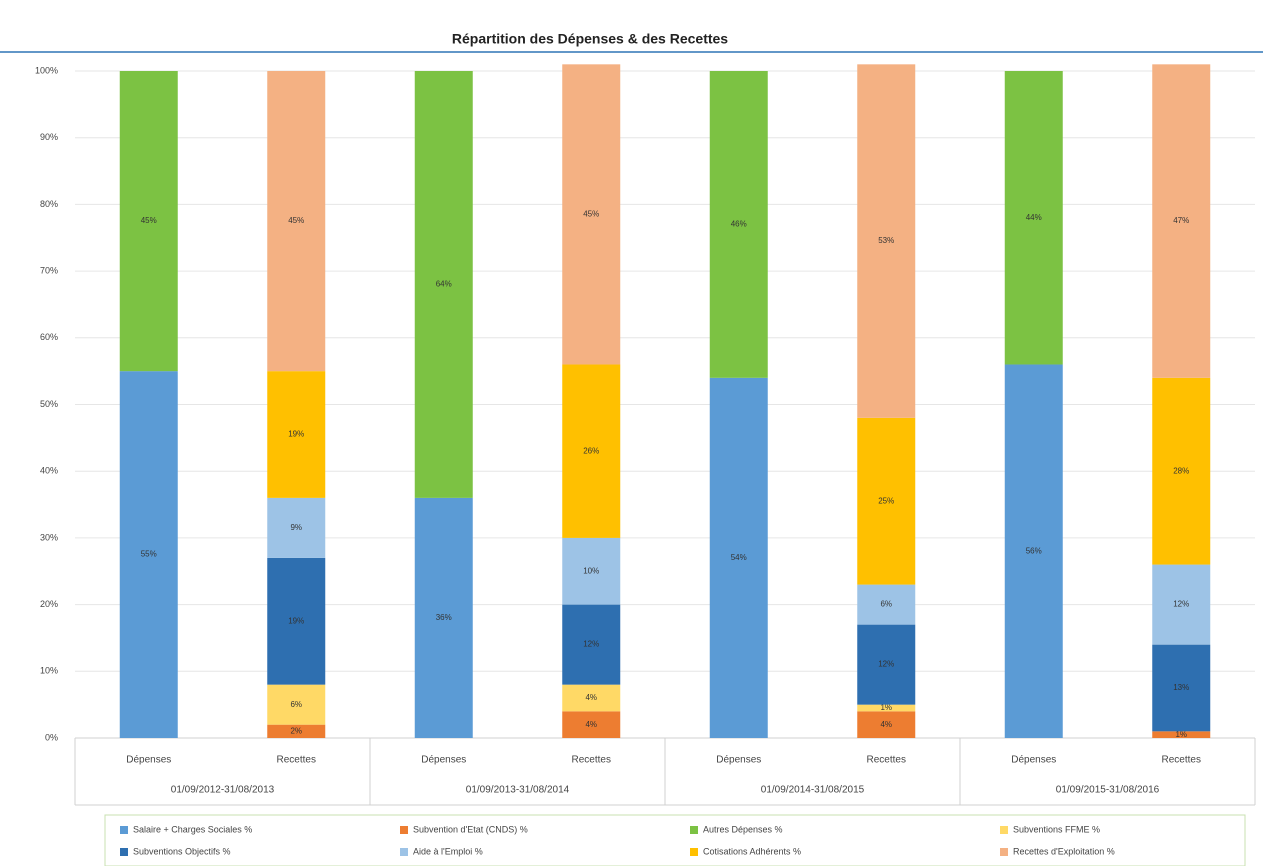  What do you see at coordinates (46, 70) in the screenshot?
I see `y-tick-label: 100%` at bounding box center [46, 70].